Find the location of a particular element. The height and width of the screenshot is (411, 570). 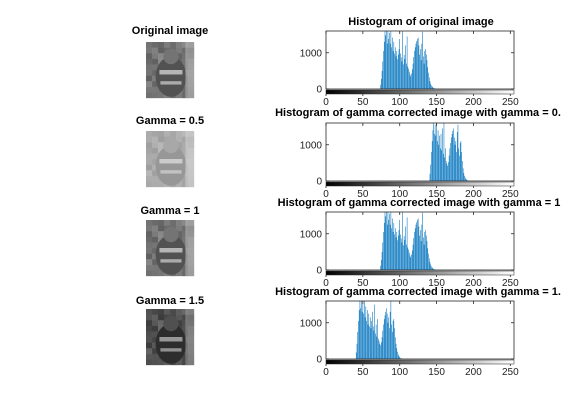

image-panel is located at coordinates (170, 70).